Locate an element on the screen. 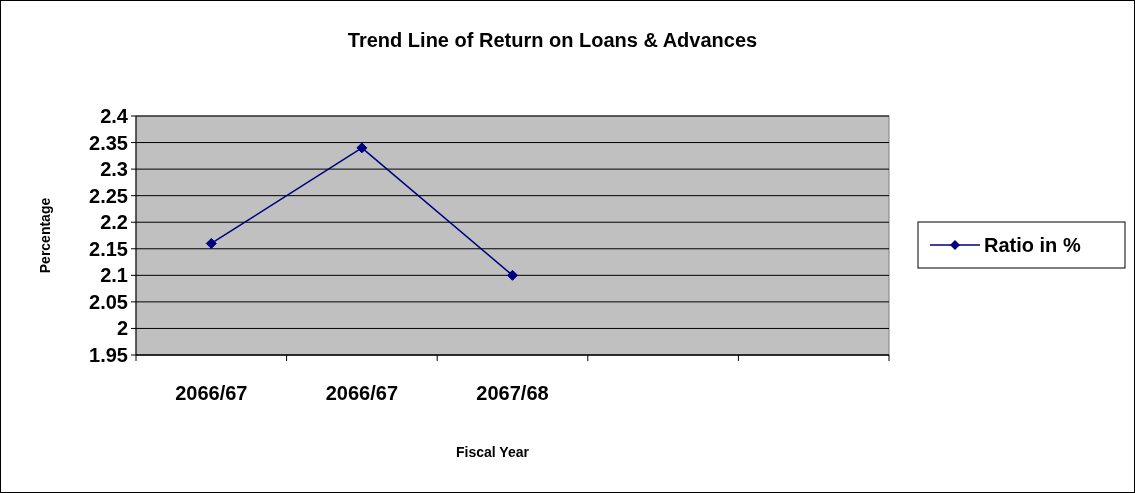 The image size is (1135, 493). x-axis-title: Fiscal Year is located at coordinates (493, 452).